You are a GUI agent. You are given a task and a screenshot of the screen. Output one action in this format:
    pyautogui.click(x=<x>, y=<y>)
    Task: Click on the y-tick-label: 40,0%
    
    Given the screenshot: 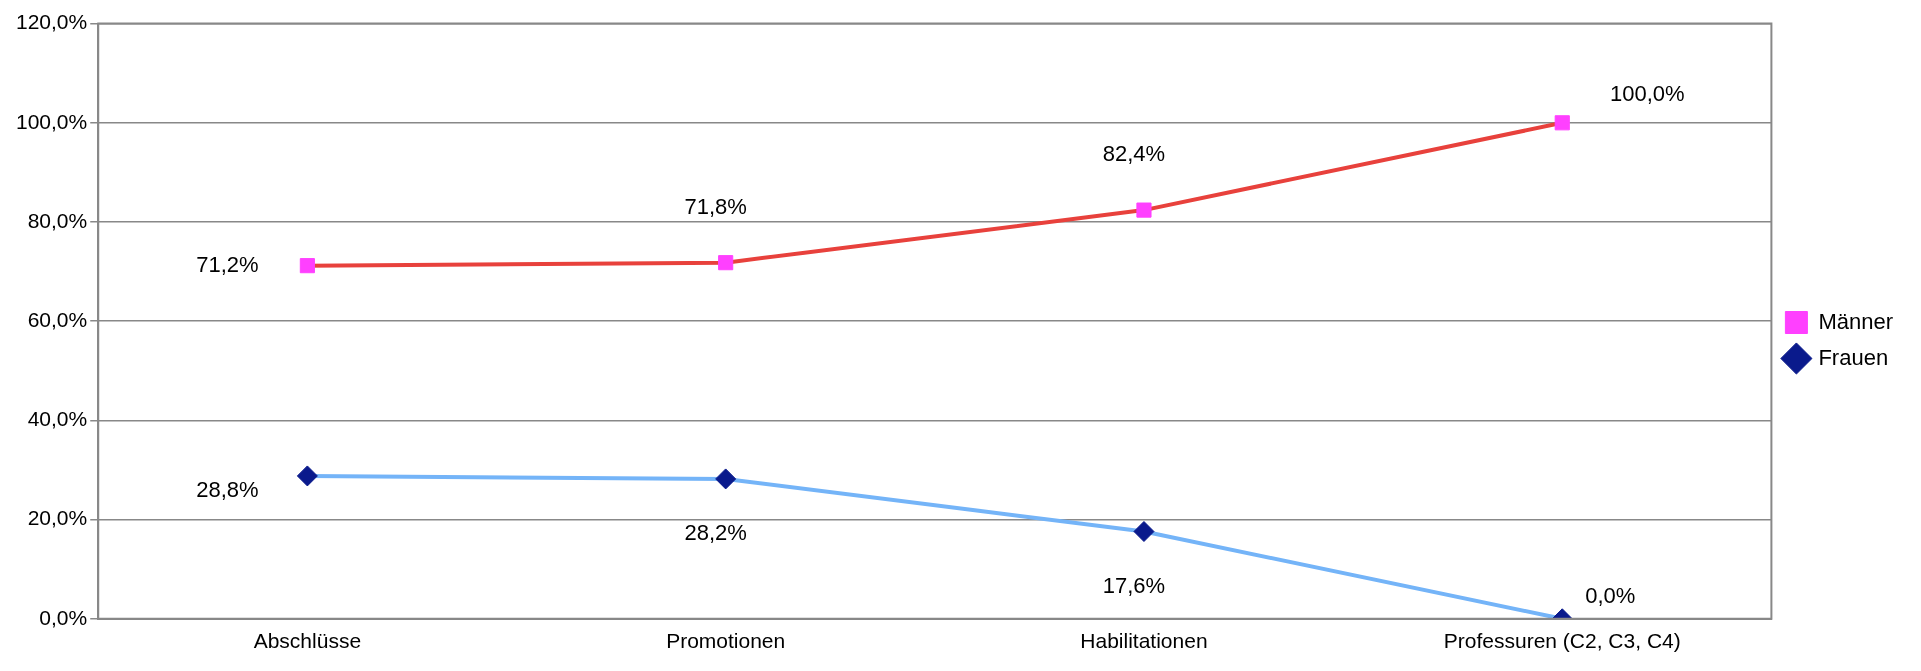 What is the action you would take?
    pyautogui.click(x=57, y=419)
    